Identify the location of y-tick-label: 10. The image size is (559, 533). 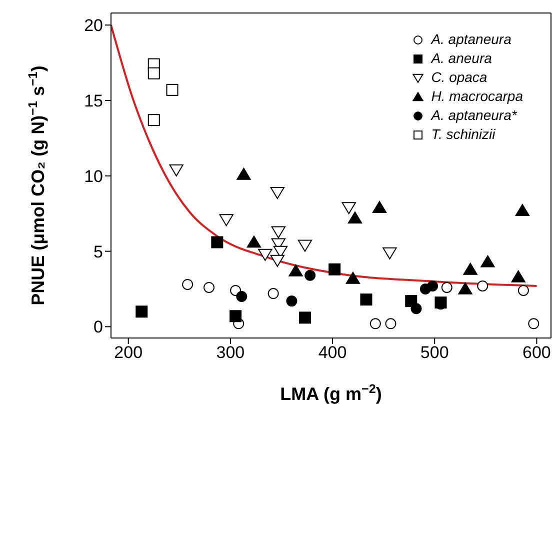
(93, 176).